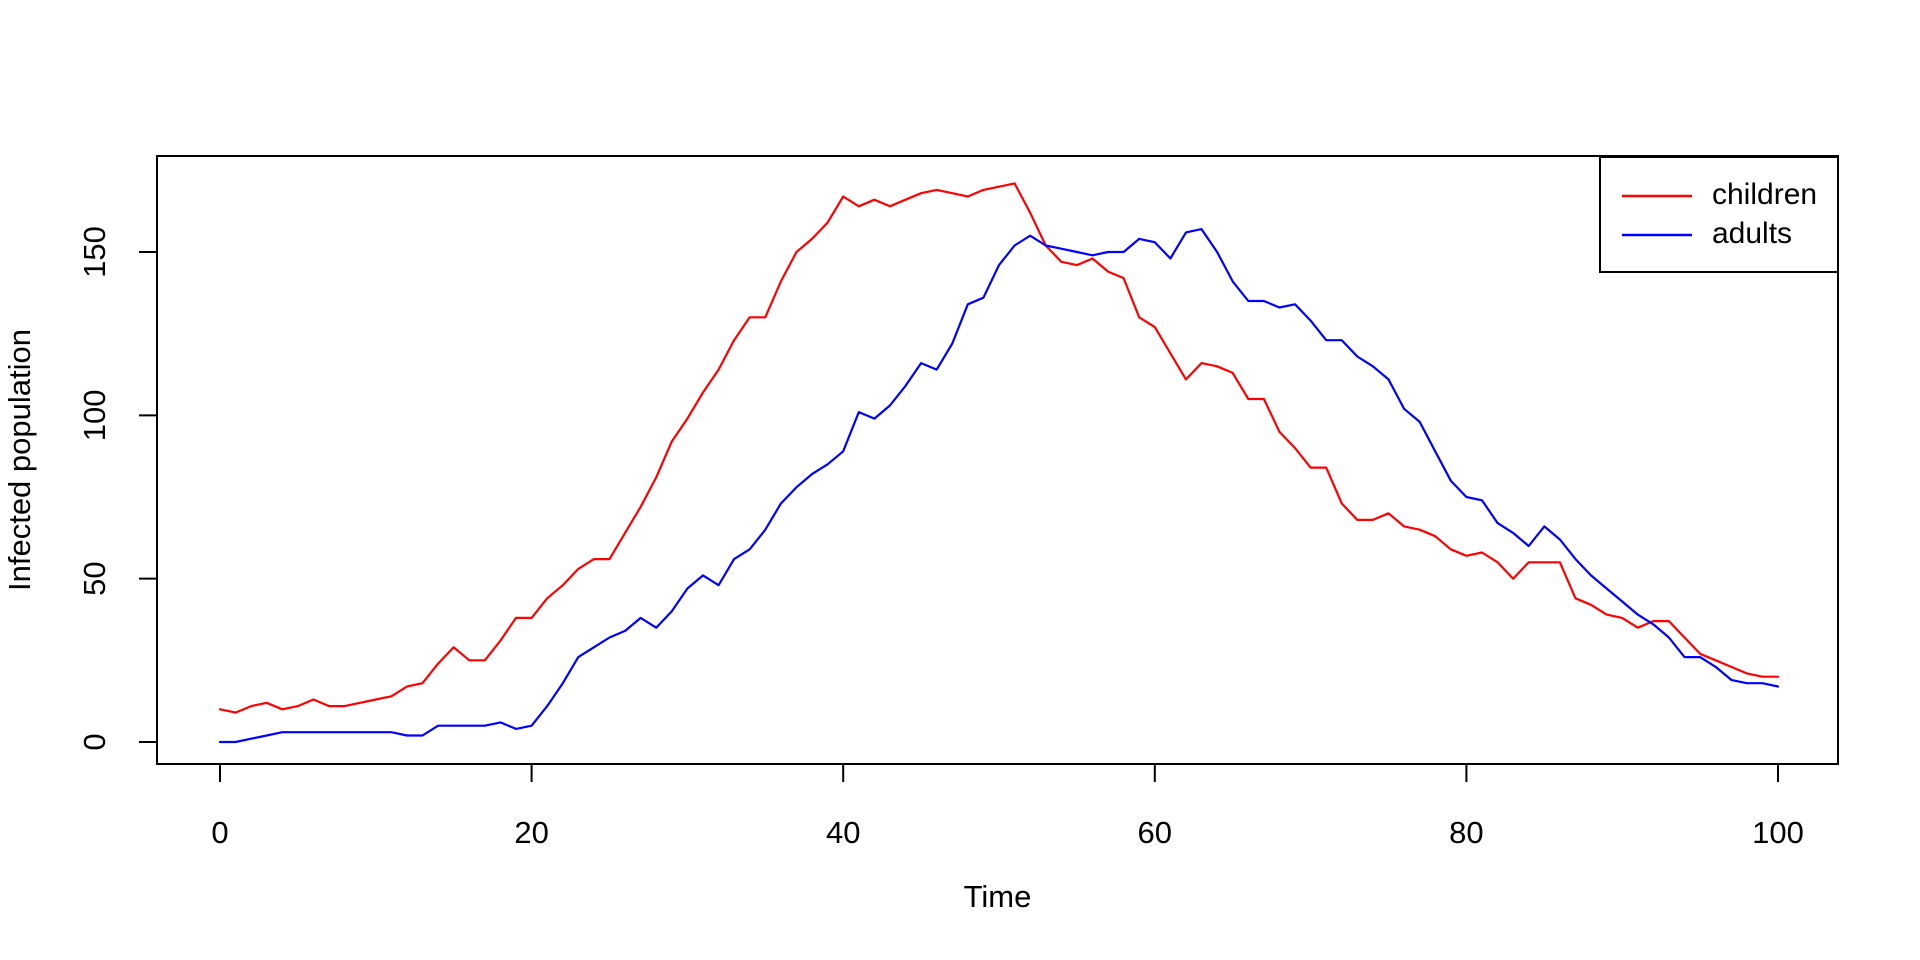 The width and height of the screenshot is (1920, 960). I want to click on x-axis-tick-label: 100, so click(1778, 832).